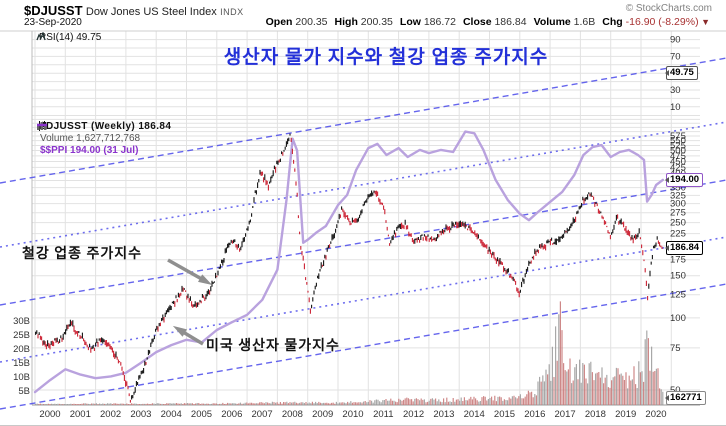  I want to click on quote-label: Low, so click(410, 22).